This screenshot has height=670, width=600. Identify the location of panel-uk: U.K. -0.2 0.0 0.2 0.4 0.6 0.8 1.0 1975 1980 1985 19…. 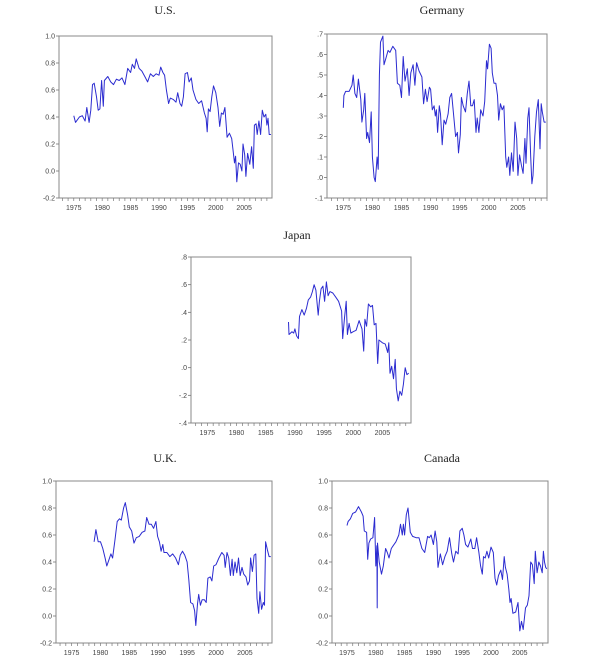
(156, 554).